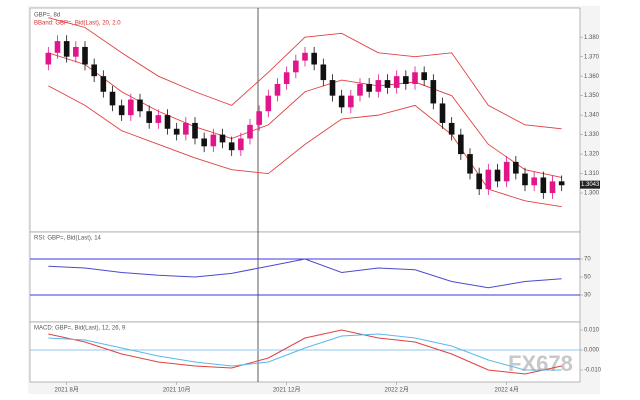 The image size is (640, 400). I want to click on y-tick-label: 1.340, so click(592, 116).